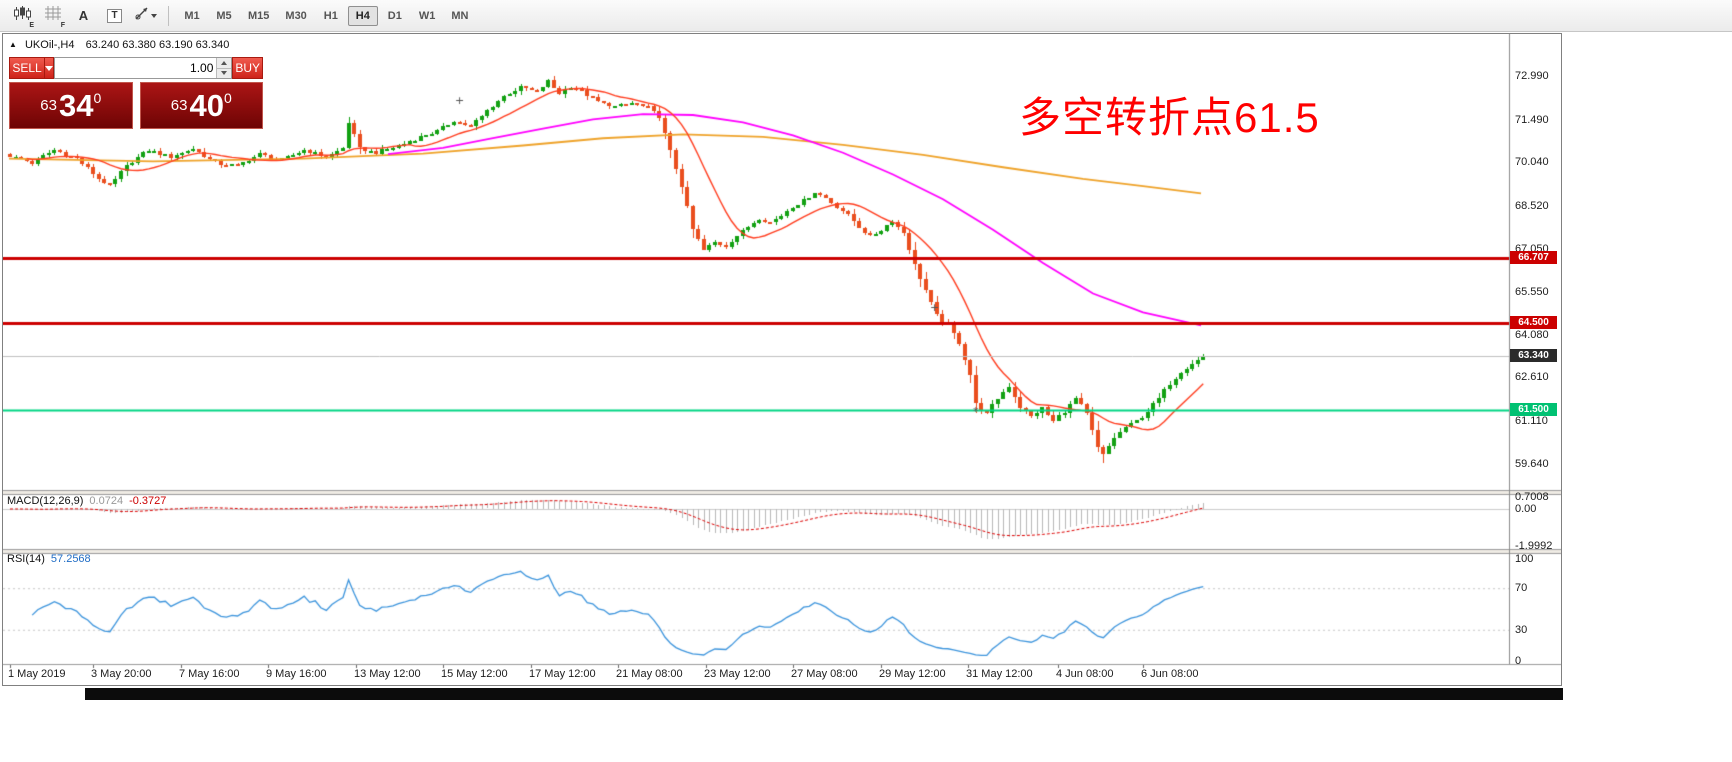 This screenshot has height=762, width=1732. What do you see at coordinates (427, 15) in the screenshot?
I see `timeframe-W1: W1` at bounding box center [427, 15].